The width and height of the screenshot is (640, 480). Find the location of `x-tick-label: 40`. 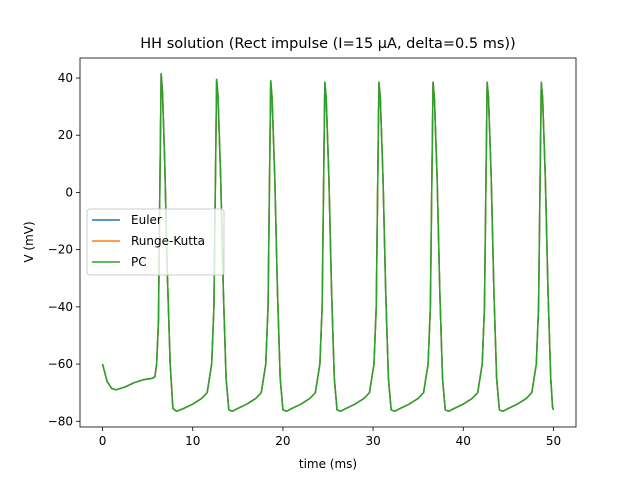

x-tick-label: 40 is located at coordinates (463, 441).